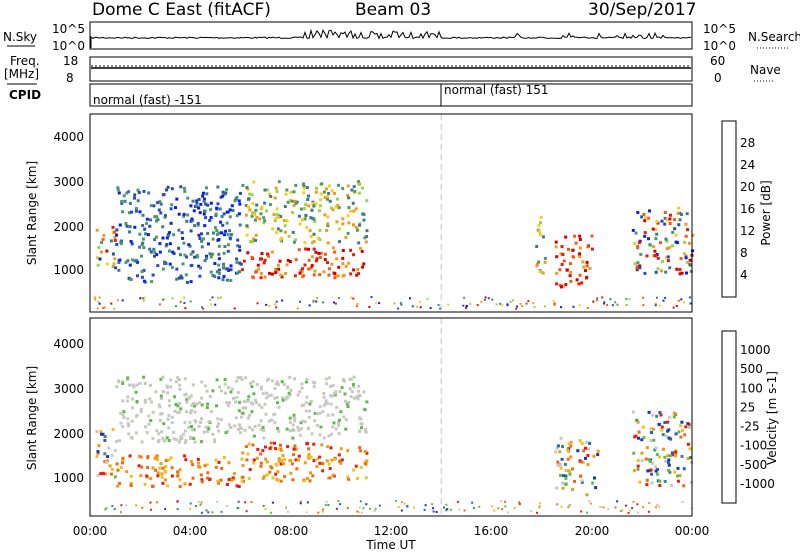  Describe the element at coordinates (70, 78) in the screenshot. I see `freq-tick-bottom: 8` at that location.